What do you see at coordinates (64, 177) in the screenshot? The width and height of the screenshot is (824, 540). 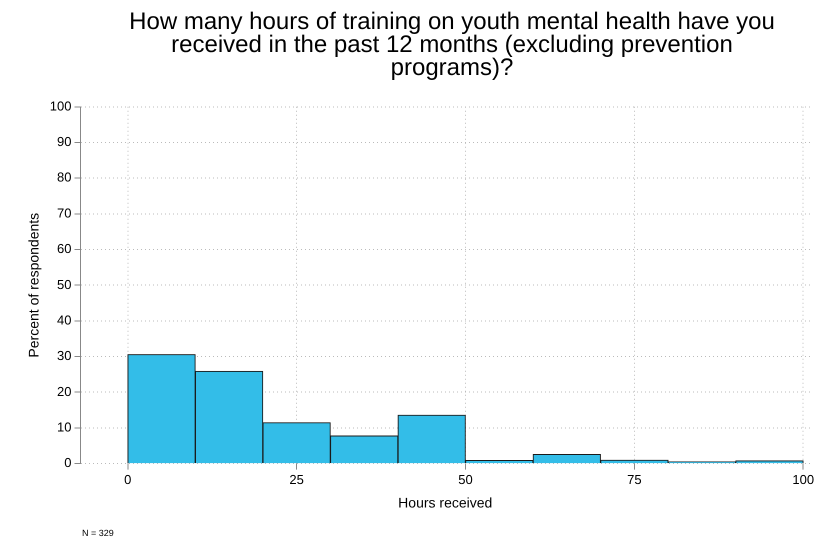 I see `y-tick-label: 80` at bounding box center [64, 177].